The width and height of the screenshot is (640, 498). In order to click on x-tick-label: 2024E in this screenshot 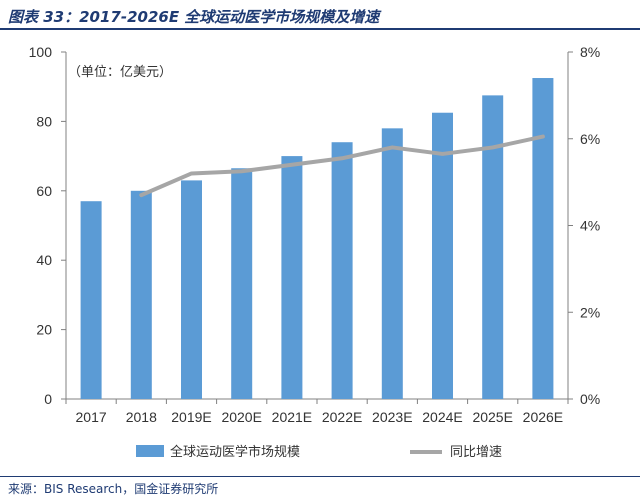, I will do `click(442, 417)`.